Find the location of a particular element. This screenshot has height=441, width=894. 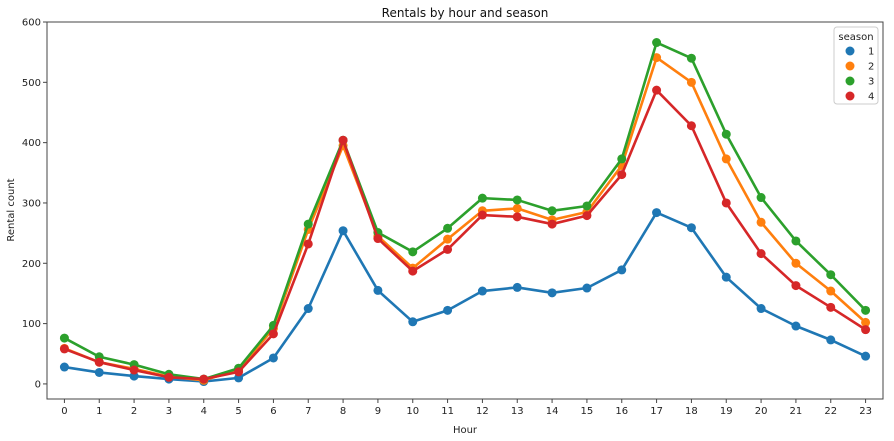

legend-box is located at coordinates (856, 65).